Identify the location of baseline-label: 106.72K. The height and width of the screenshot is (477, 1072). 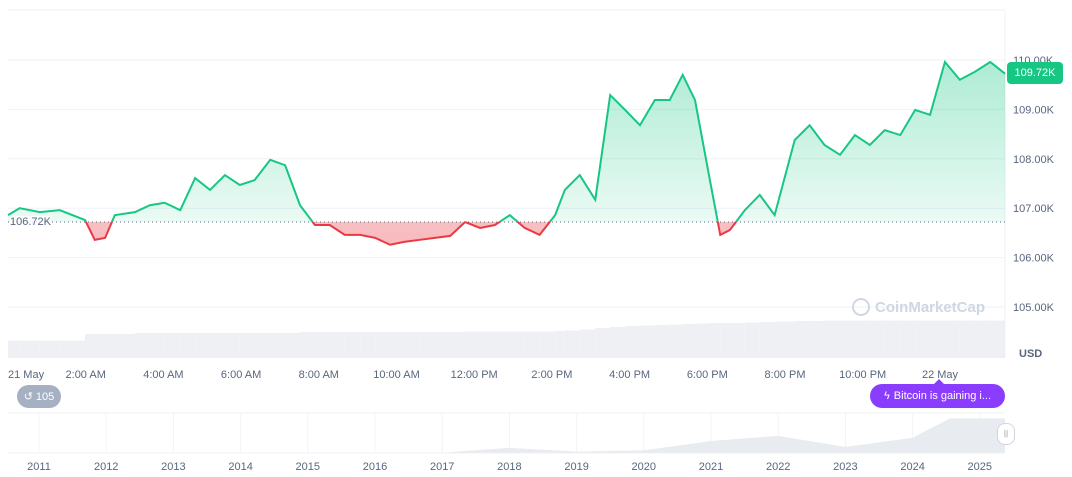
(30, 222).